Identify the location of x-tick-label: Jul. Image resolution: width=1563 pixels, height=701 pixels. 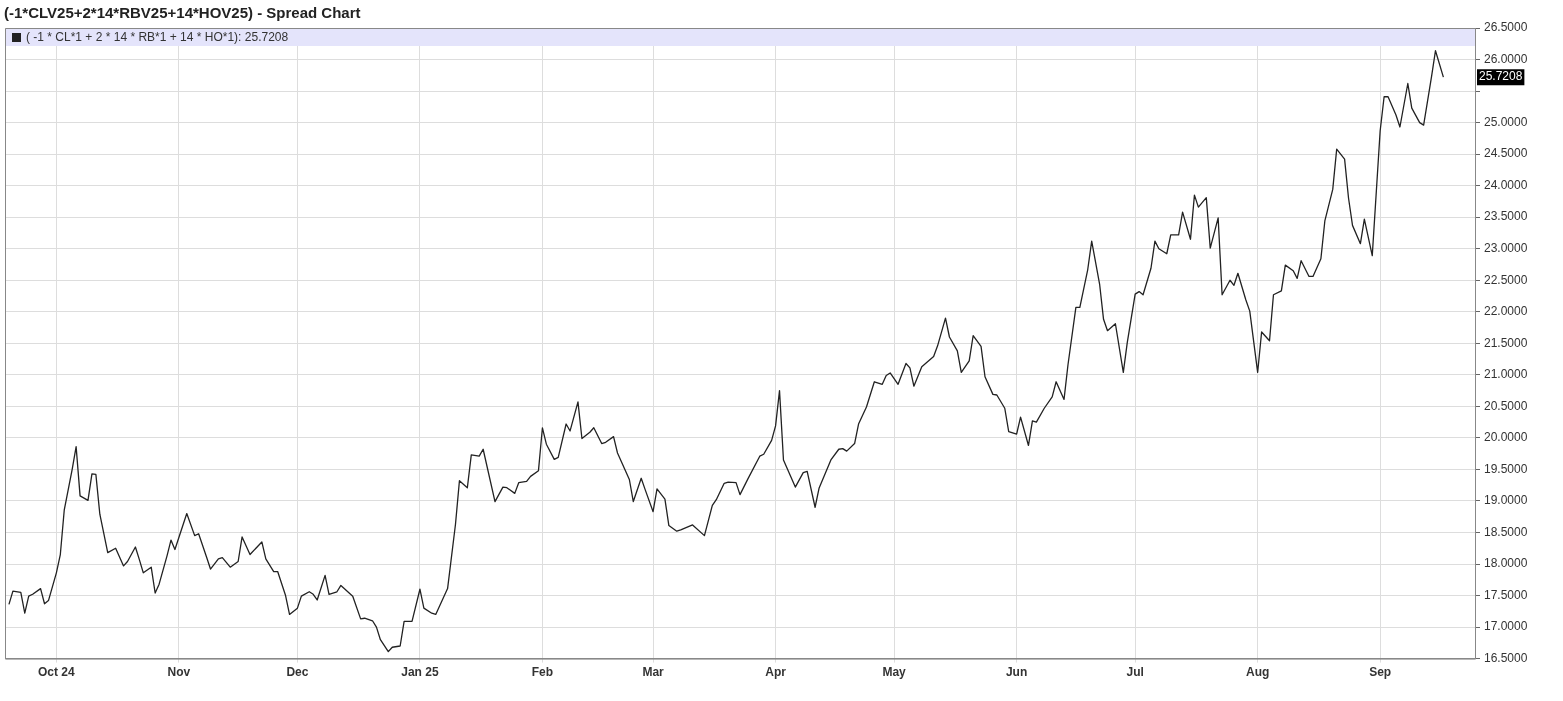
(1135, 672).